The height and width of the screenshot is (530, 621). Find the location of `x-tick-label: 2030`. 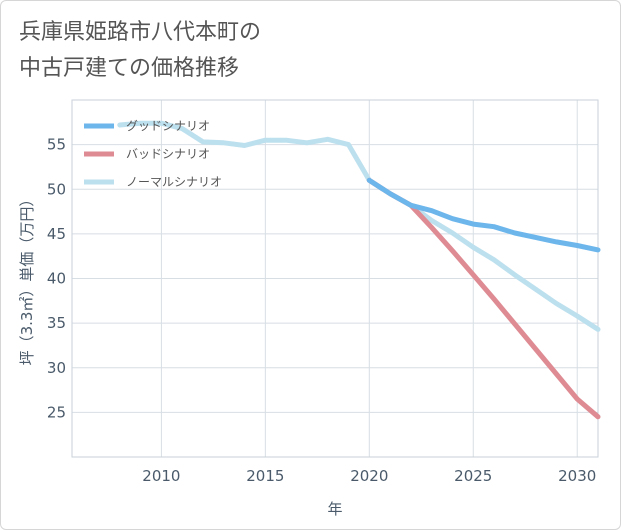

x-tick-label: 2030 is located at coordinates (577, 476).